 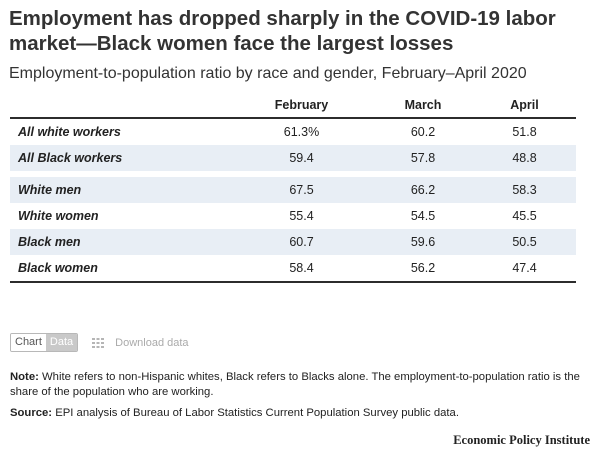 I want to click on table-row: White men 67.5 66.2 58.3, so click(x=293, y=190).